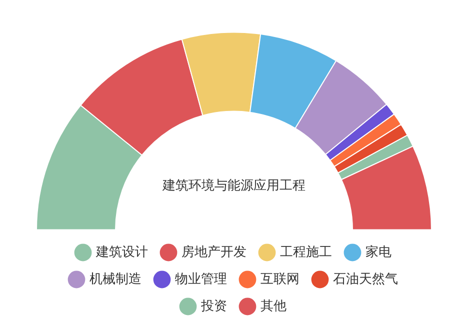  Describe the element at coordinates (379, 252) in the screenshot. I see `legend-label: 家电` at that location.